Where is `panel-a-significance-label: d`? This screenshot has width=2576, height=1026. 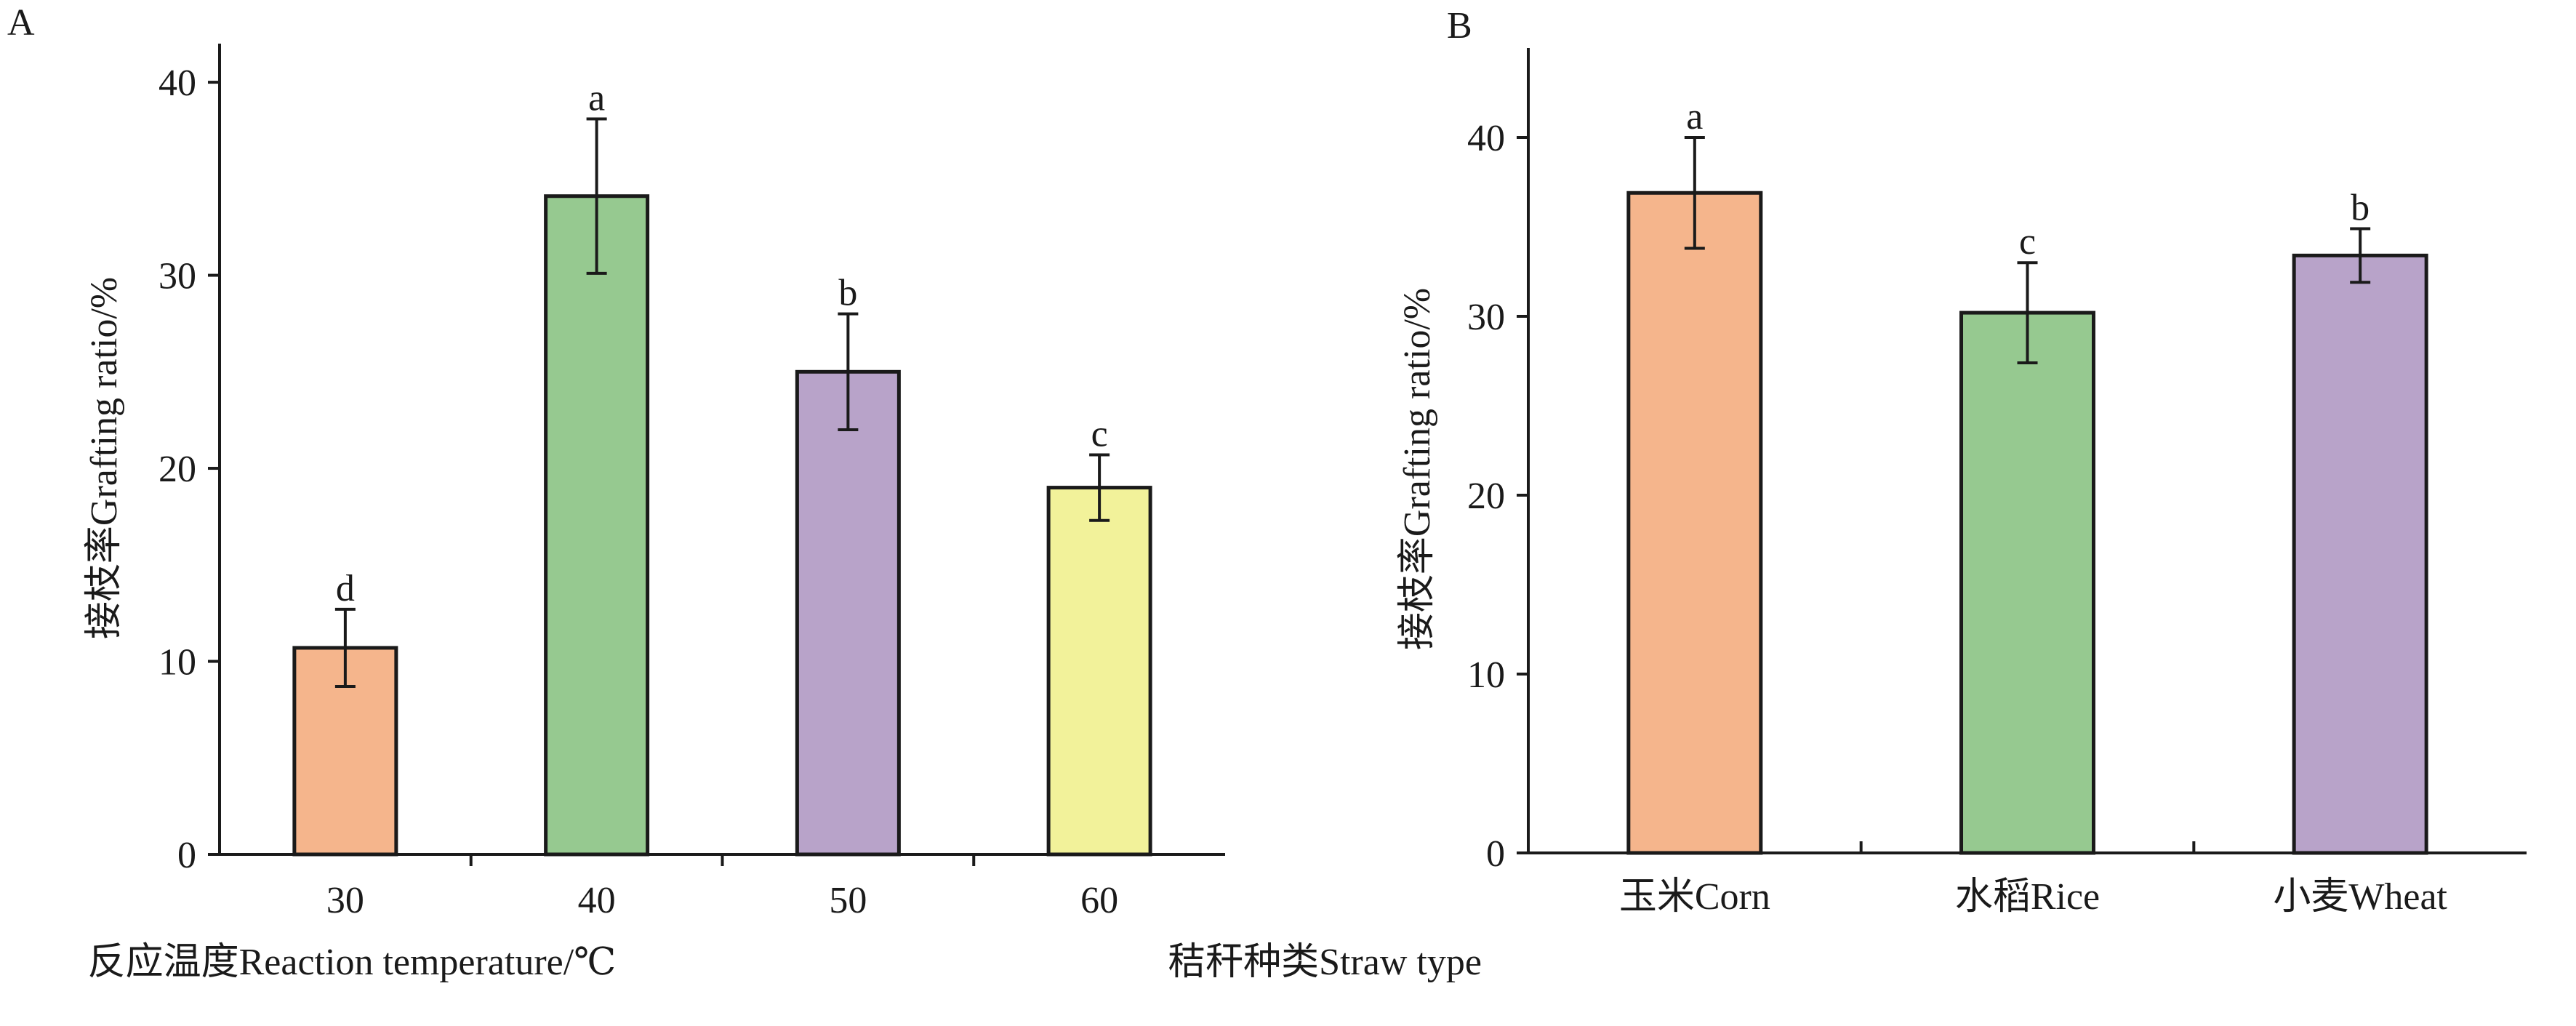 panel-a-significance-label: d is located at coordinates (345, 588).